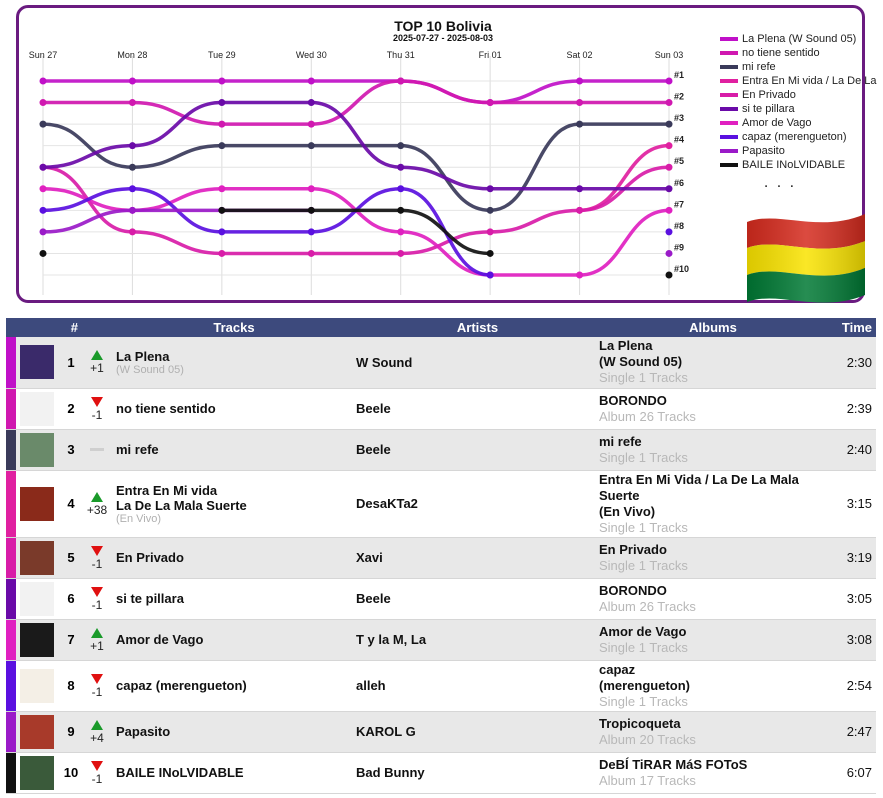 The width and height of the screenshot is (883, 798). What do you see at coordinates (477, 686) in the screenshot?
I see `artist-name: alleh` at bounding box center [477, 686].